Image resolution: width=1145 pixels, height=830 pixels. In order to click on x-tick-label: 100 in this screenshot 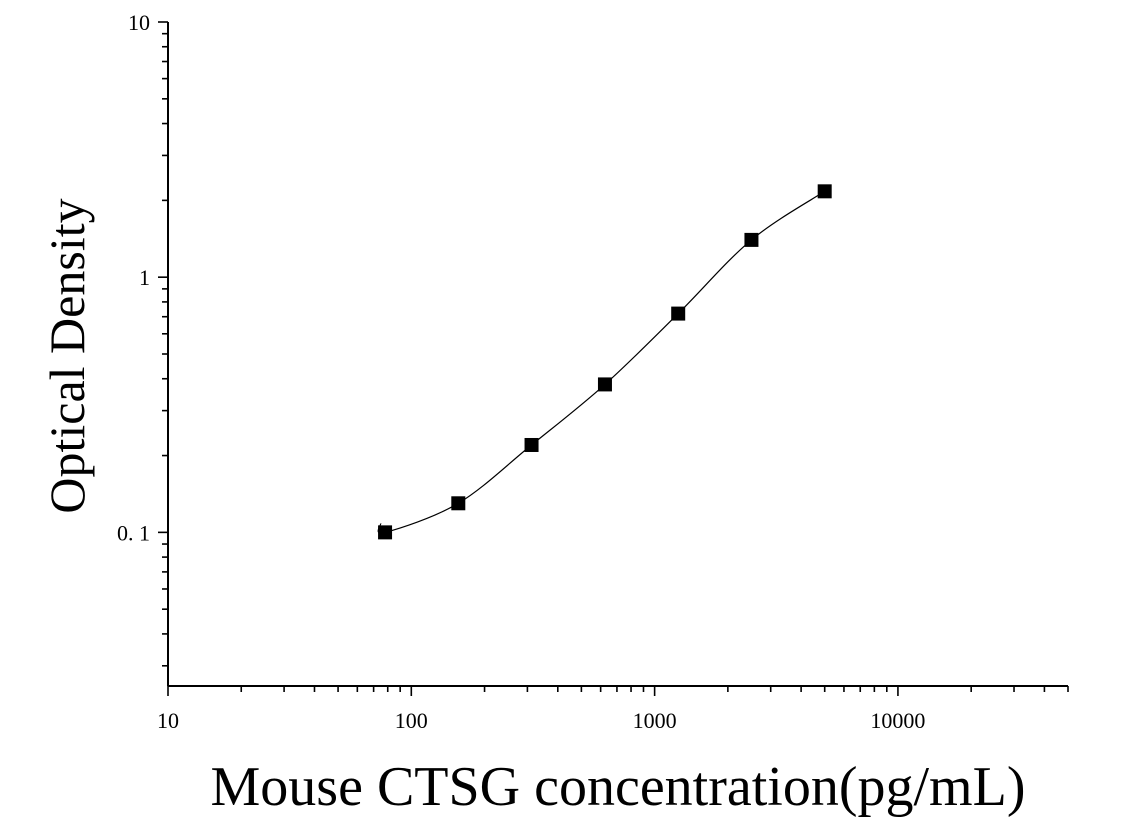, I will do `click(411, 720)`.